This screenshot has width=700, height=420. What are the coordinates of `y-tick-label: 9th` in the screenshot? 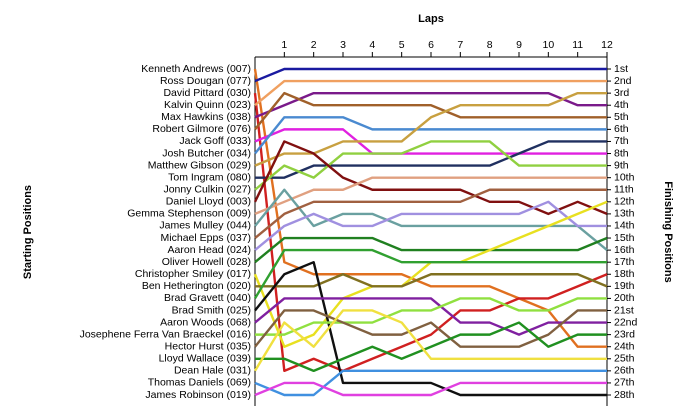 It's located at (621, 165).